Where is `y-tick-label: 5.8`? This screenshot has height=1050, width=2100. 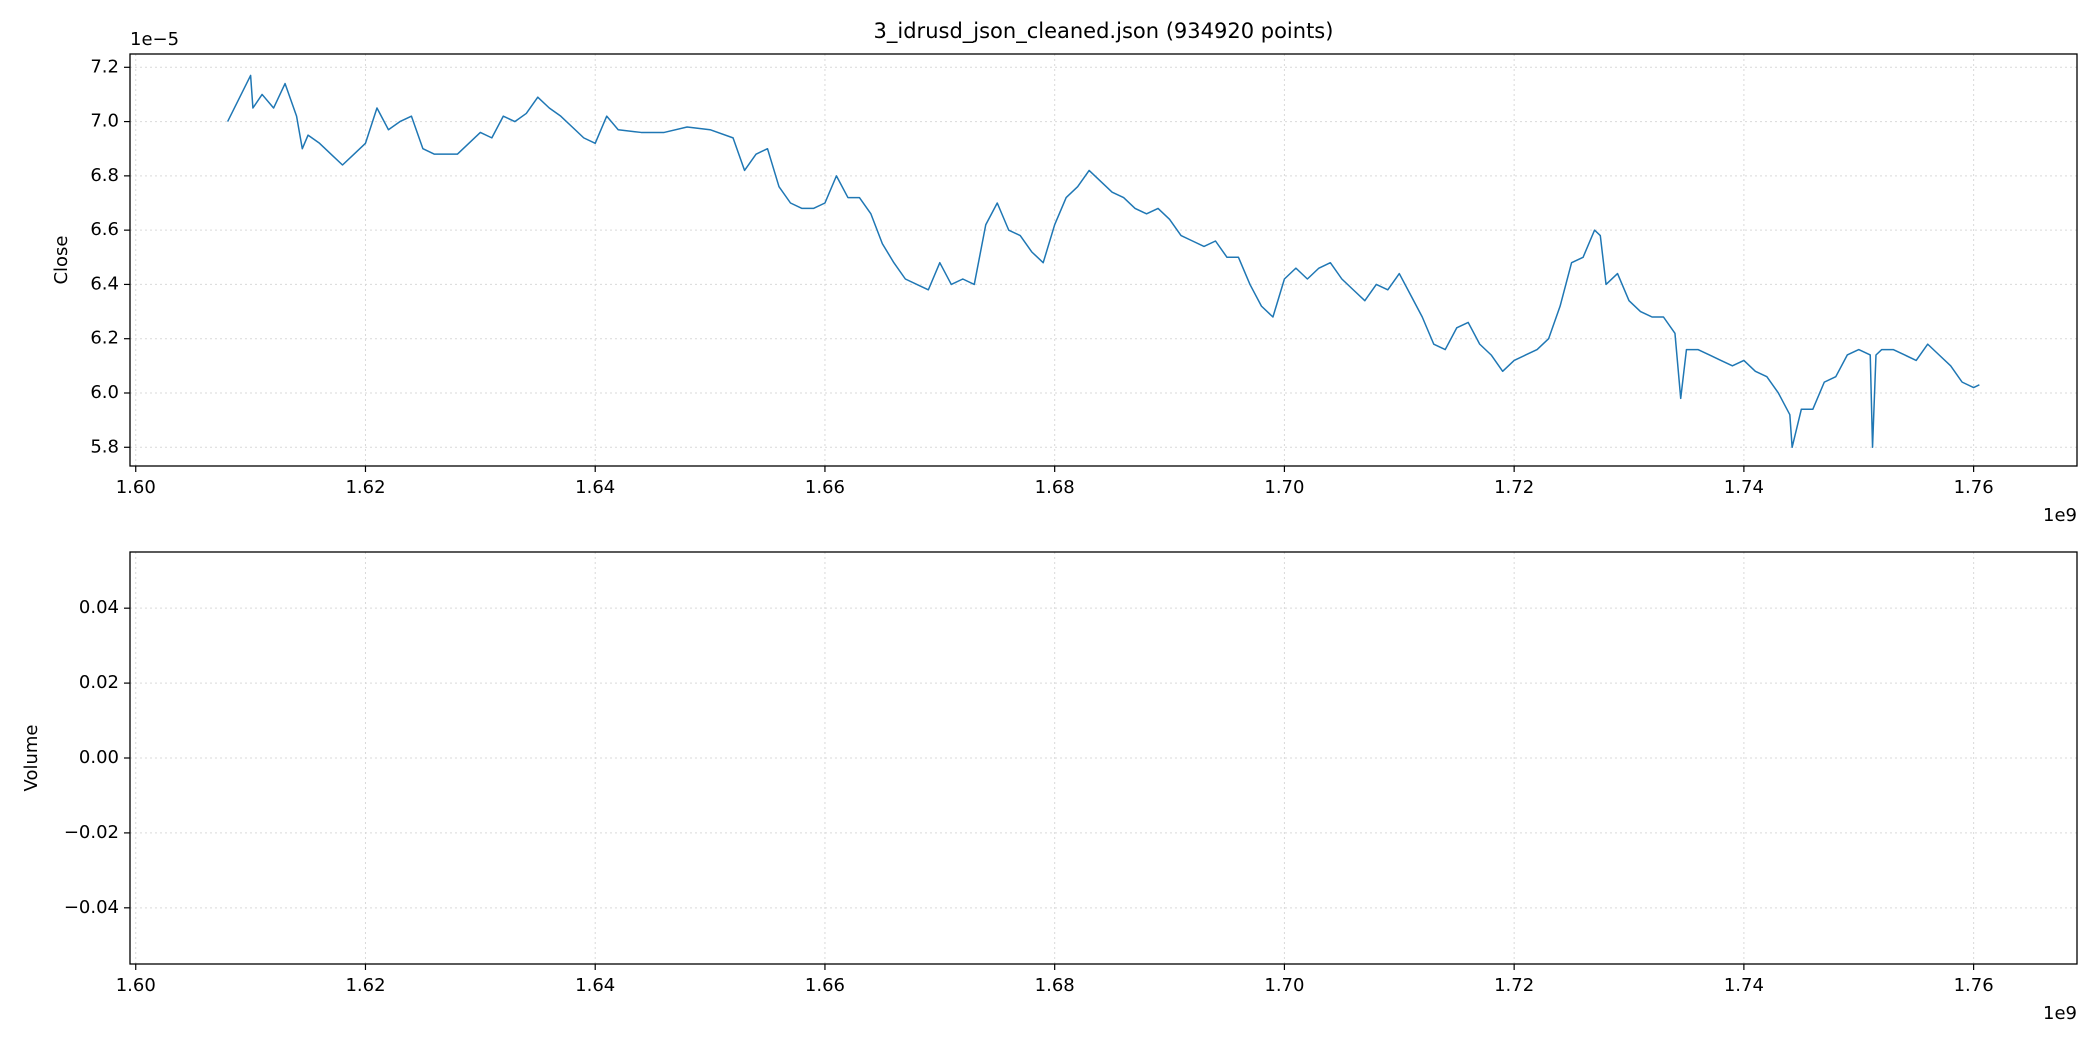
y-tick-label: 5.8 is located at coordinates (104, 446).